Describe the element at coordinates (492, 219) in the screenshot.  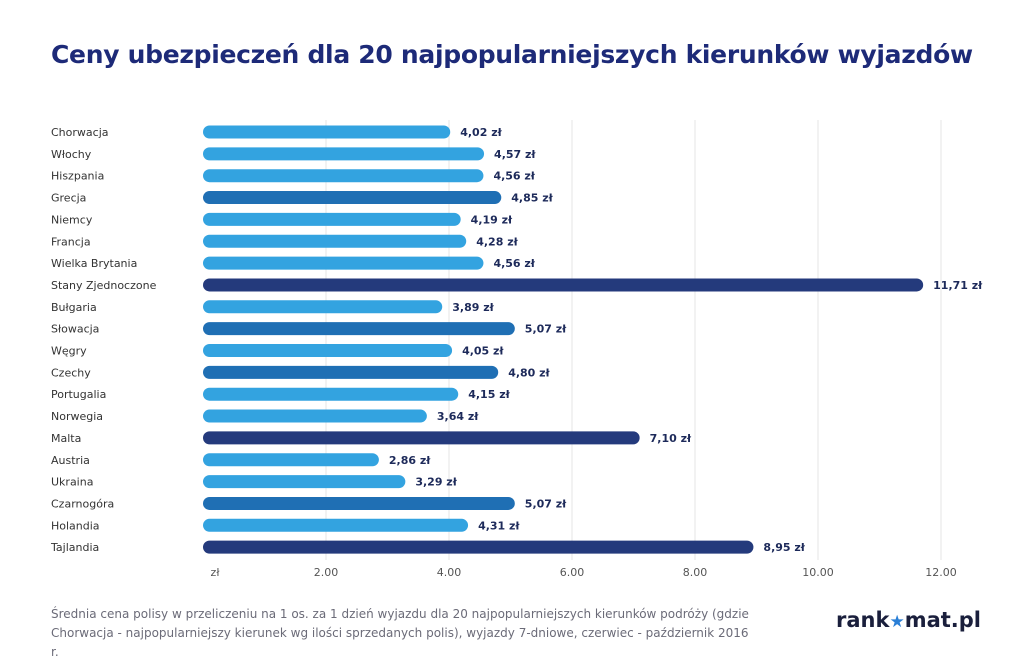
I see `value-label: 4,19 zł` at that location.